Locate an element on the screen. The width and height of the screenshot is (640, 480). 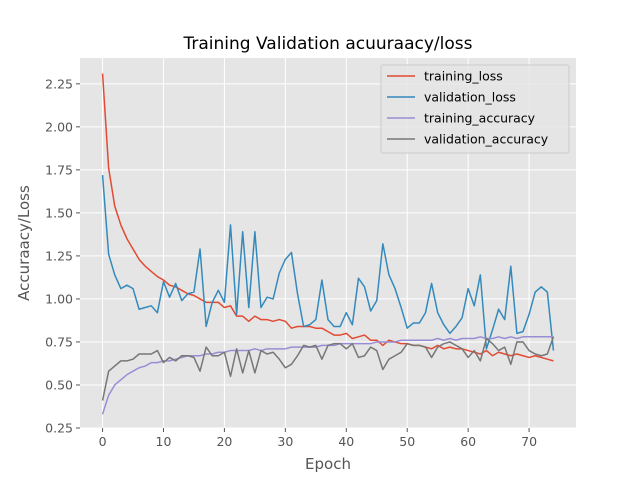
y-tick-label: 0.25 is located at coordinates (59, 428).